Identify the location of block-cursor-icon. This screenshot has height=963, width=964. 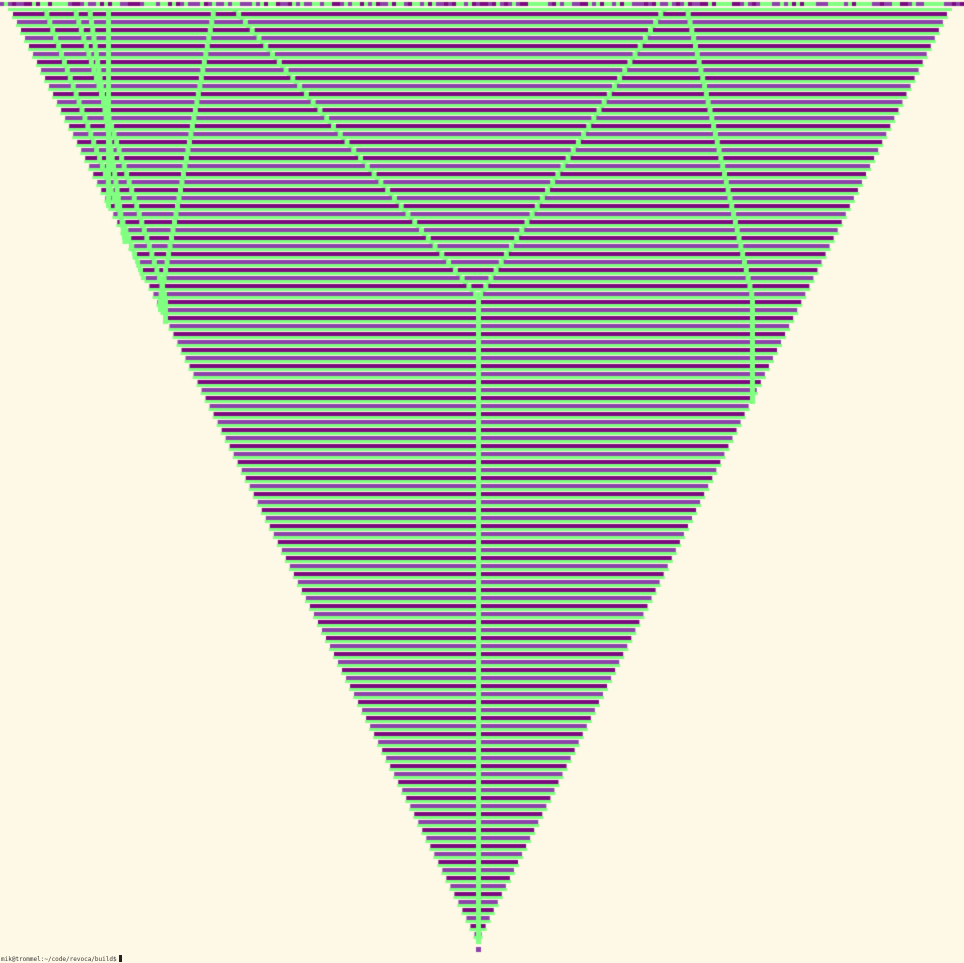
(120, 958).